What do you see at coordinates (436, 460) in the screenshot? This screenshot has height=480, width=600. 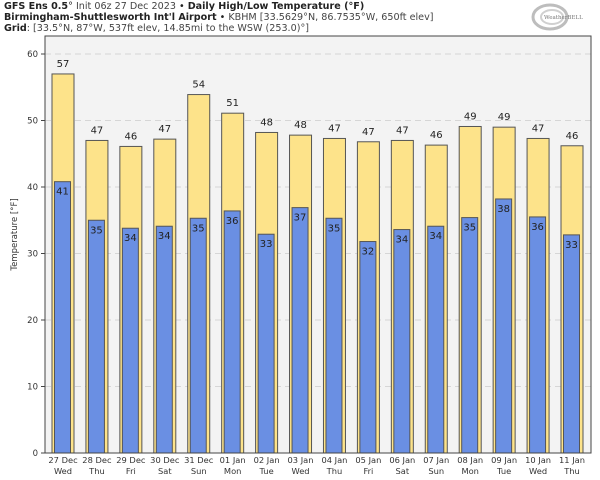 I see `x-tick-date: 07 Jan` at bounding box center [436, 460].